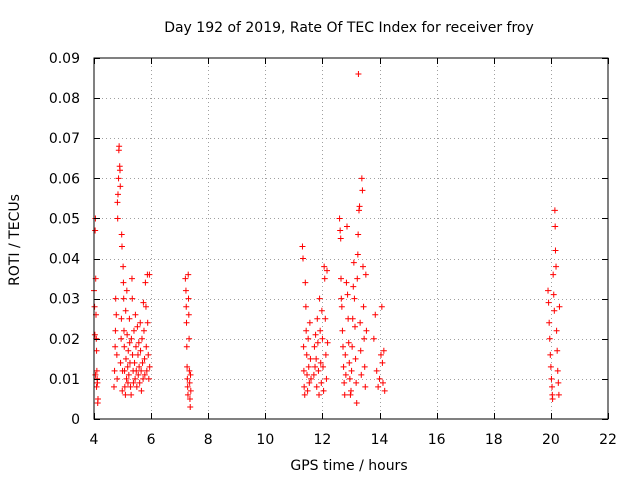 Image resolution: width=640 pixels, height=480 pixels. I want to click on y-tick-label: 0.08, so click(64, 99).